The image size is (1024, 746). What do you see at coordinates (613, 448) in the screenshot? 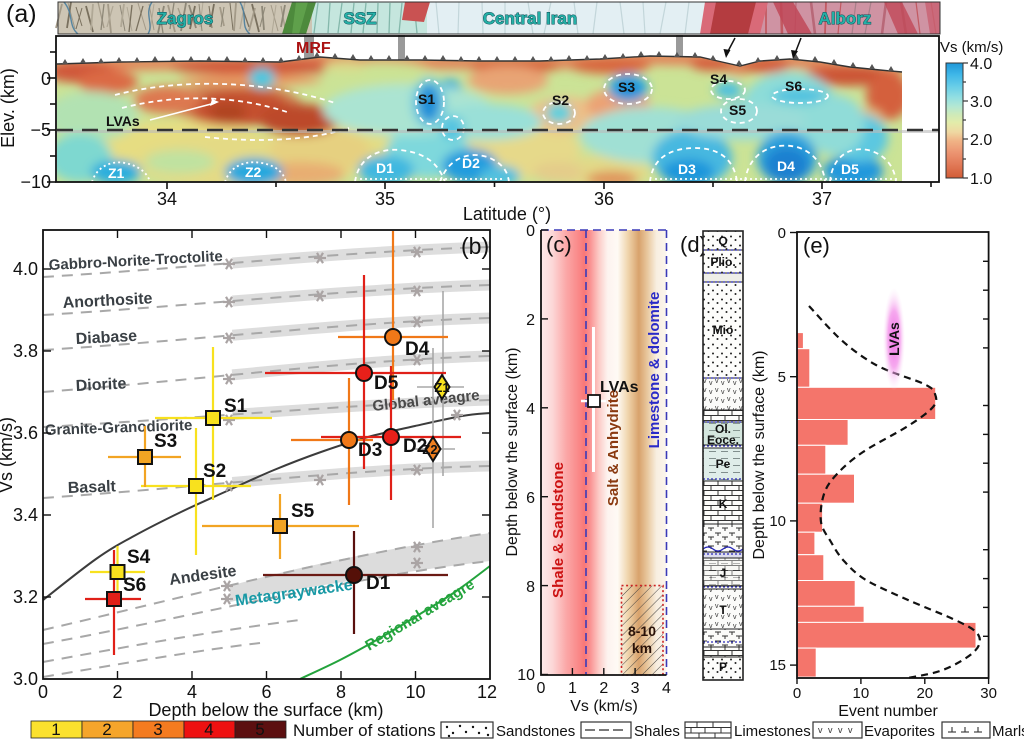
I see `svg-text: Salt & Anhydrite` at bounding box center [613, 448].